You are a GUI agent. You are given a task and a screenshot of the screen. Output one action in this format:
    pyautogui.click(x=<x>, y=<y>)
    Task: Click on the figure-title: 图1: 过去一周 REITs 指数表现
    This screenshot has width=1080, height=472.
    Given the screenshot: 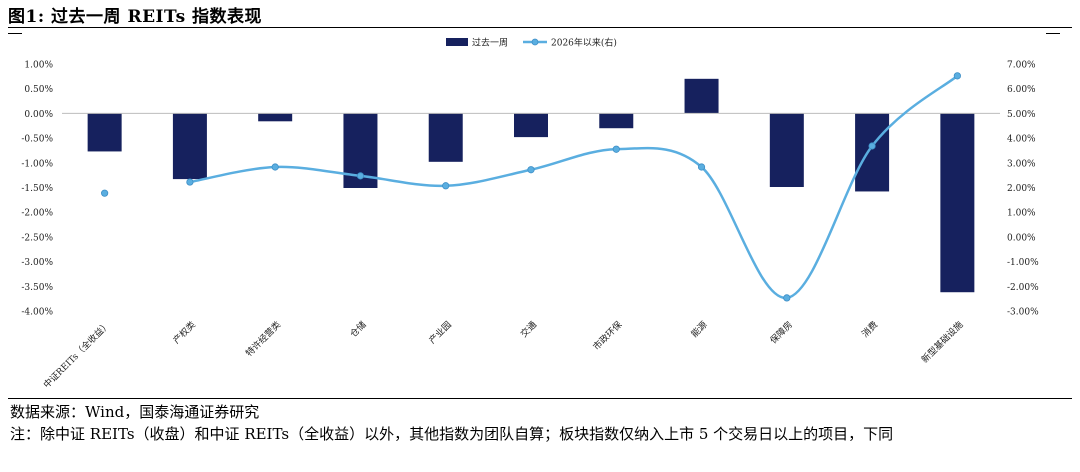 What is the action you would take?
    pyautogui.click(x=135, y=17)
    